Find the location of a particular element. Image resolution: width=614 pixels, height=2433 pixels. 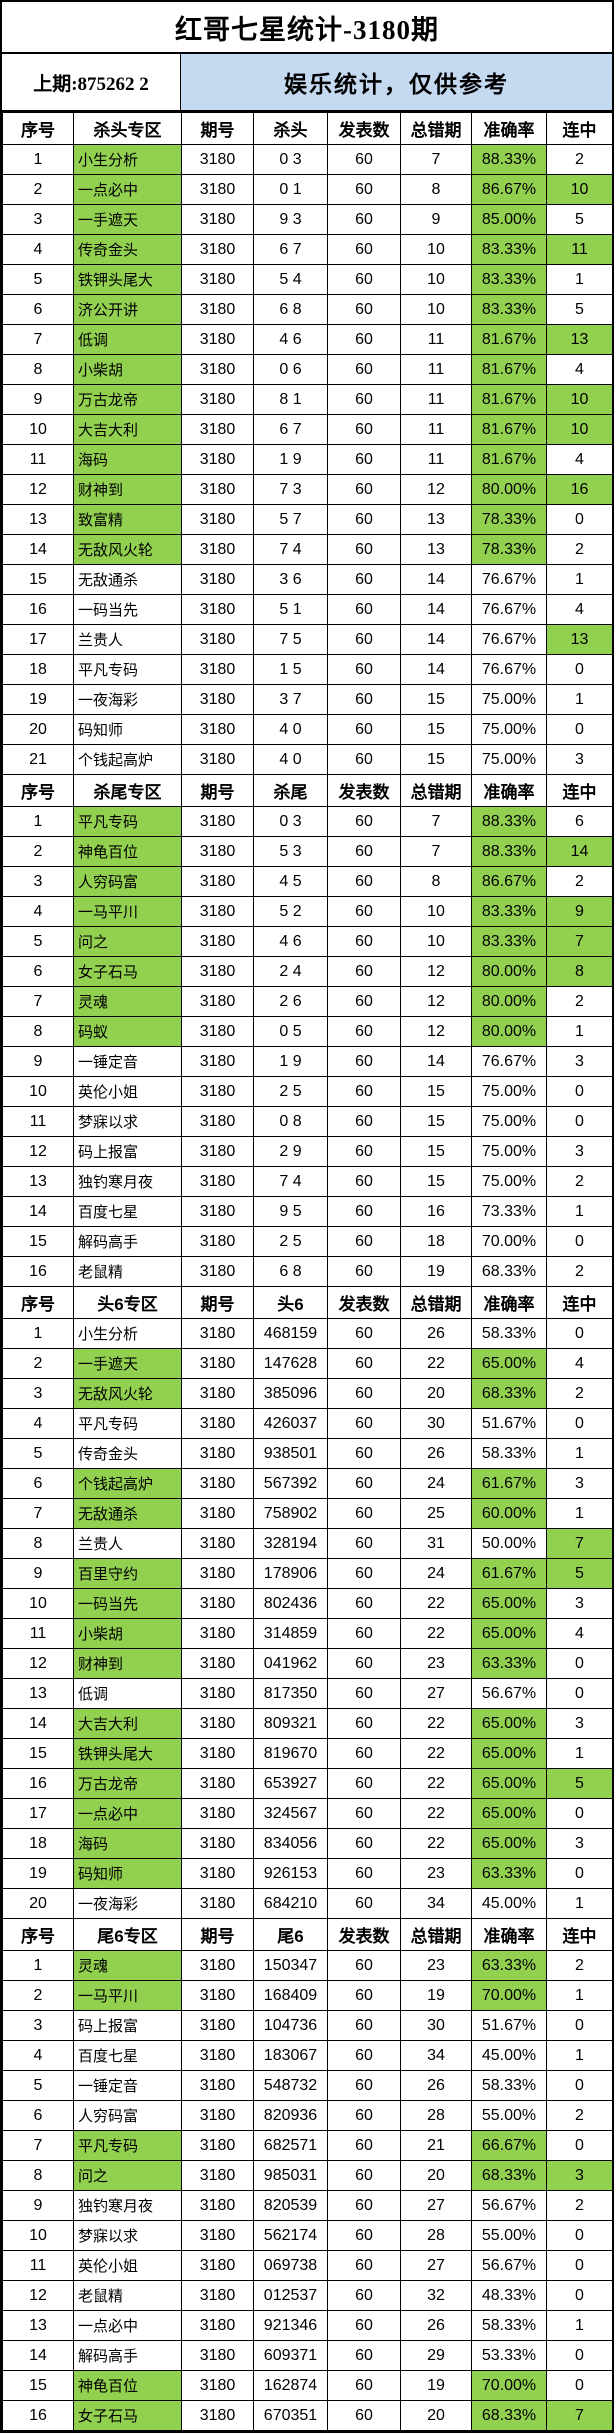

cell-zone-name: 码上报富 is located at coordinates (127, 1151).